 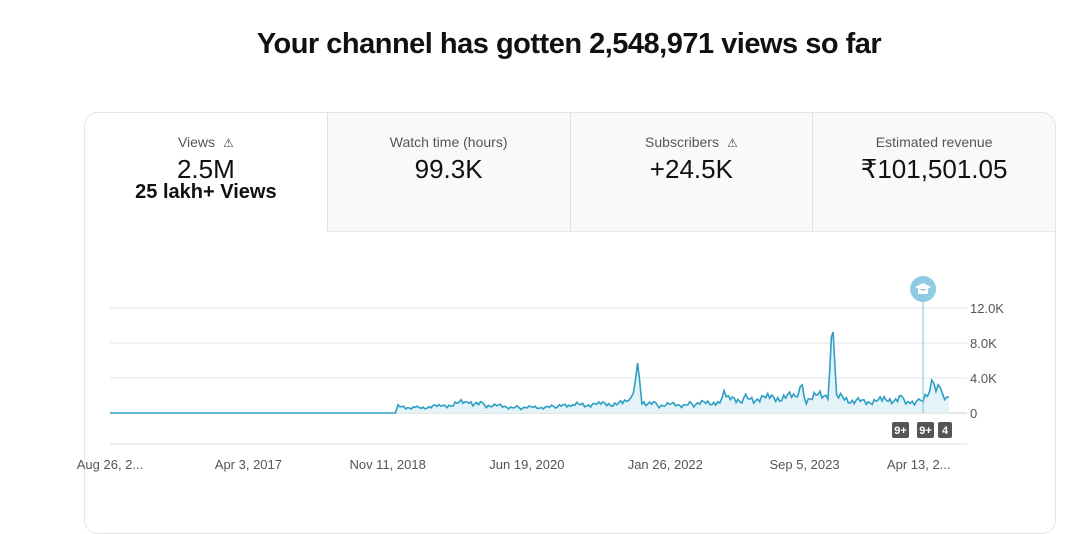 What do you see at coordinates (206, 192) in the screenshot?
I see `tab-subtext: 25 lakh+ Views` at bounding box center [206, 192].